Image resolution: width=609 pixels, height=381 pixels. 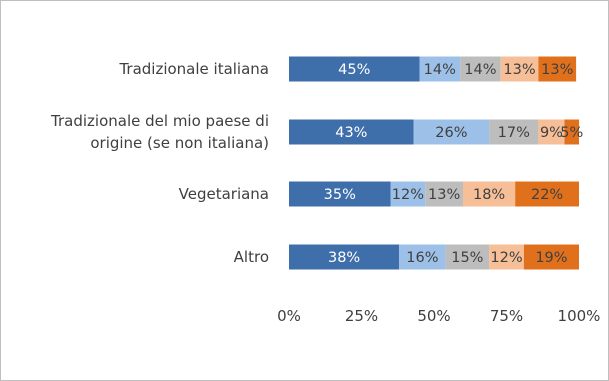 I want to click on x-tick-labels-group: 0% 25% 50% 75% 100%, so click(x=438, y=316).